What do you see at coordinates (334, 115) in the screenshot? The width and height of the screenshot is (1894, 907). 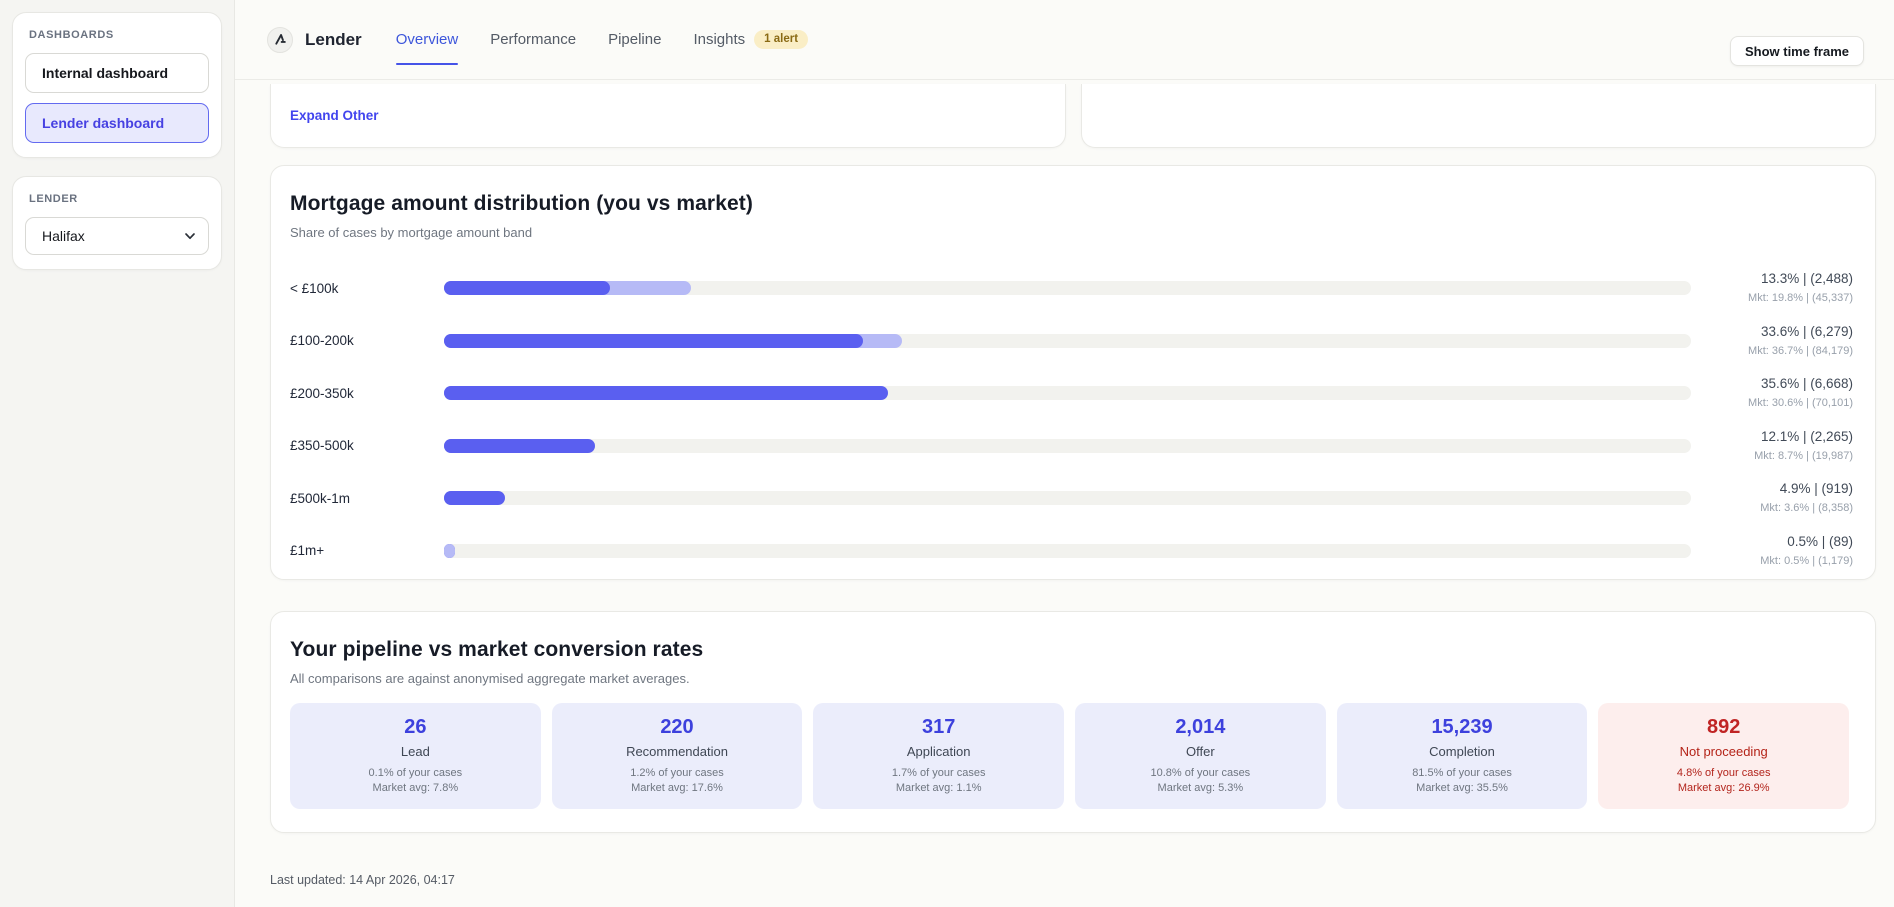 I see `expand-other-link: Expand Other` at bounding box center [334, 115].